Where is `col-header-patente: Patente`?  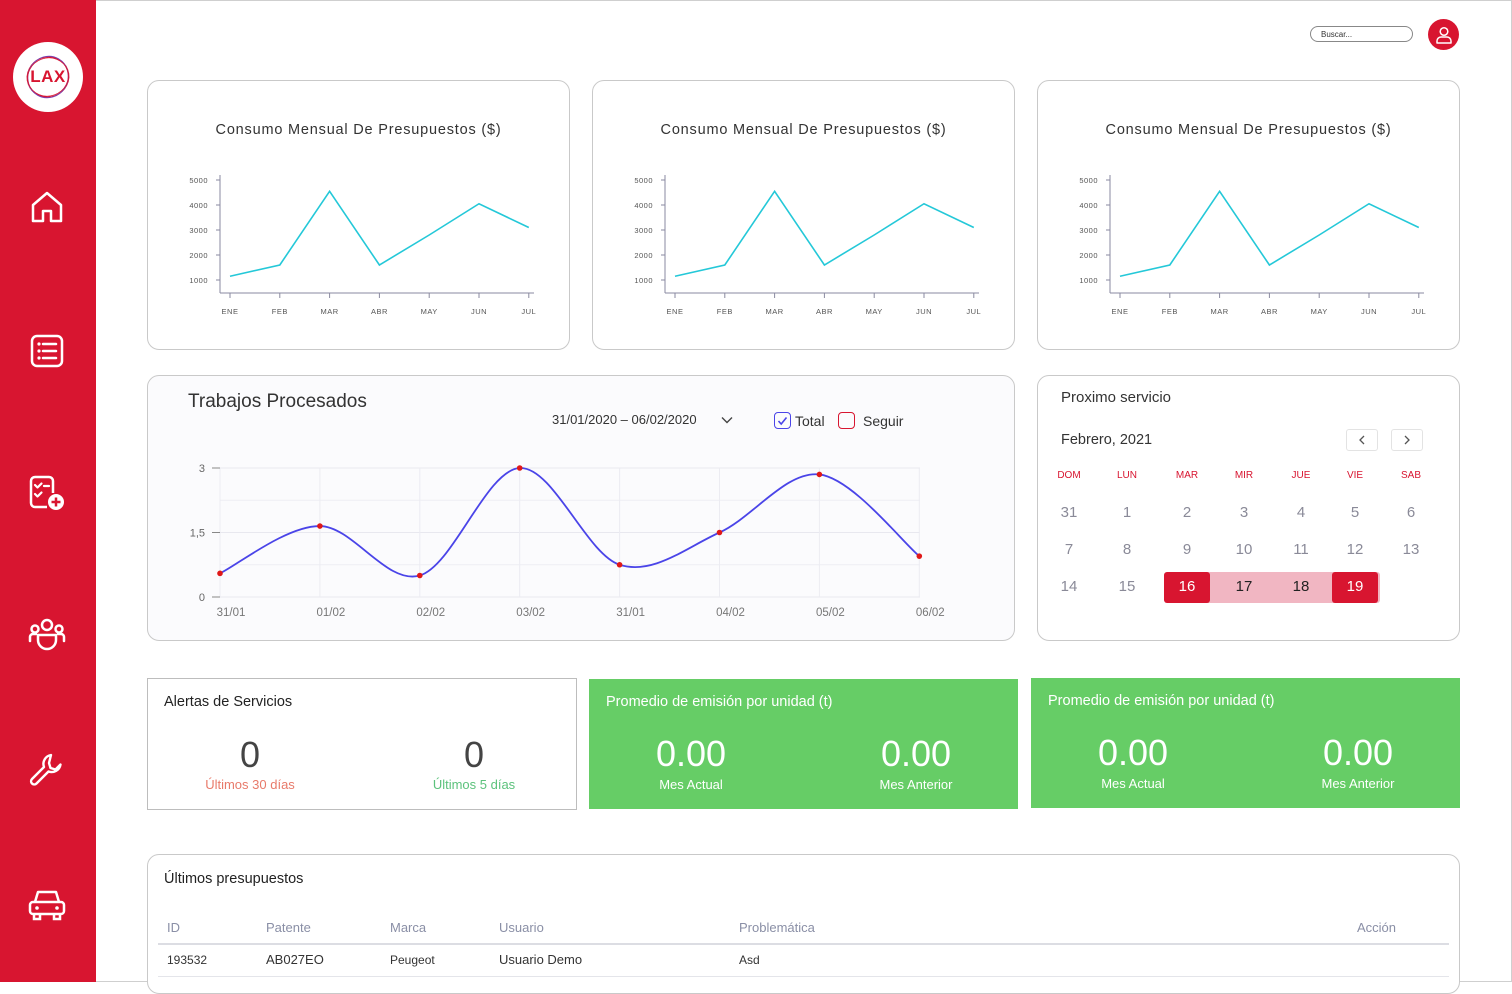
col-header-patente: Patente is located at coordinates (288, 927).